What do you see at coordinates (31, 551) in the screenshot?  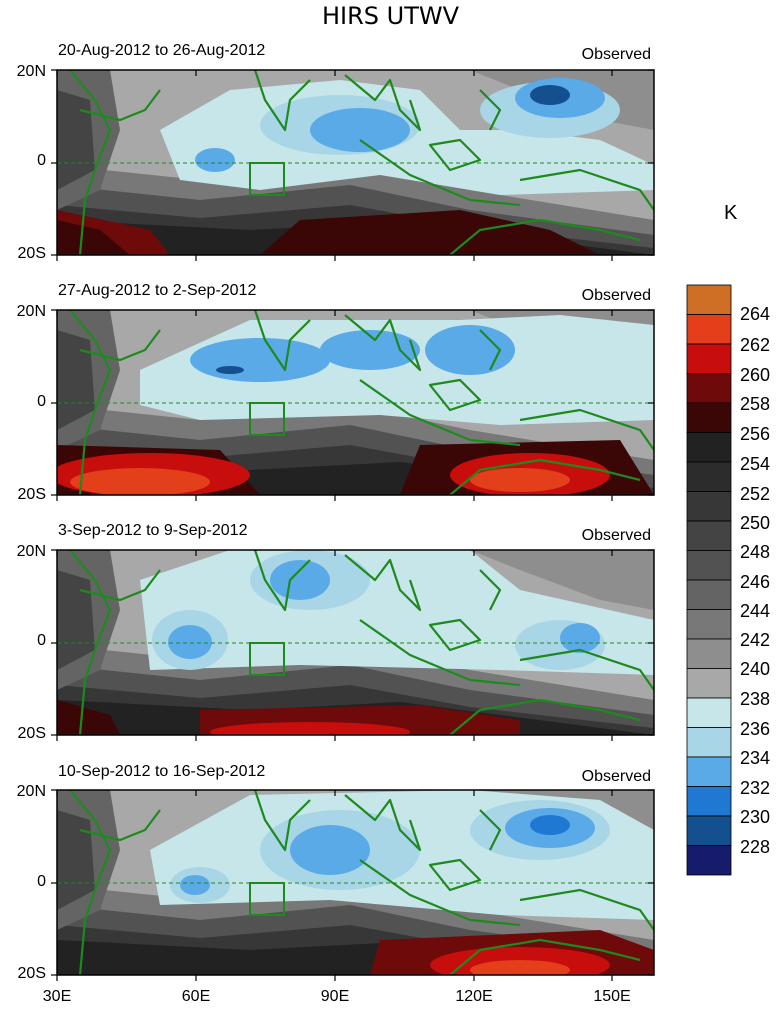 I see `panel-3-ylabel-20n: 20N` at bounding box center [31, 551].